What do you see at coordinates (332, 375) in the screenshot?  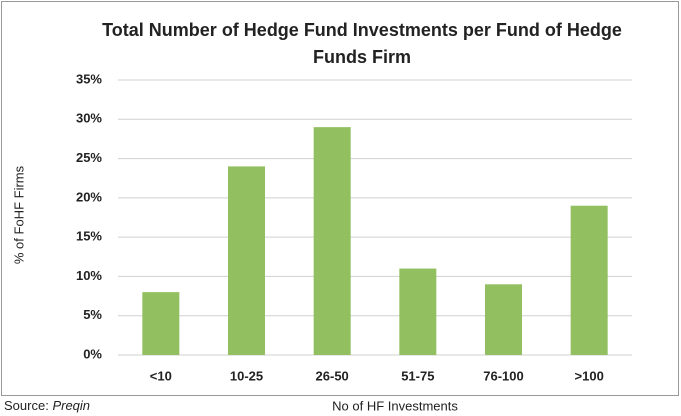 I see `x-tick-label: 26-50` at bounding box center [332, 375].